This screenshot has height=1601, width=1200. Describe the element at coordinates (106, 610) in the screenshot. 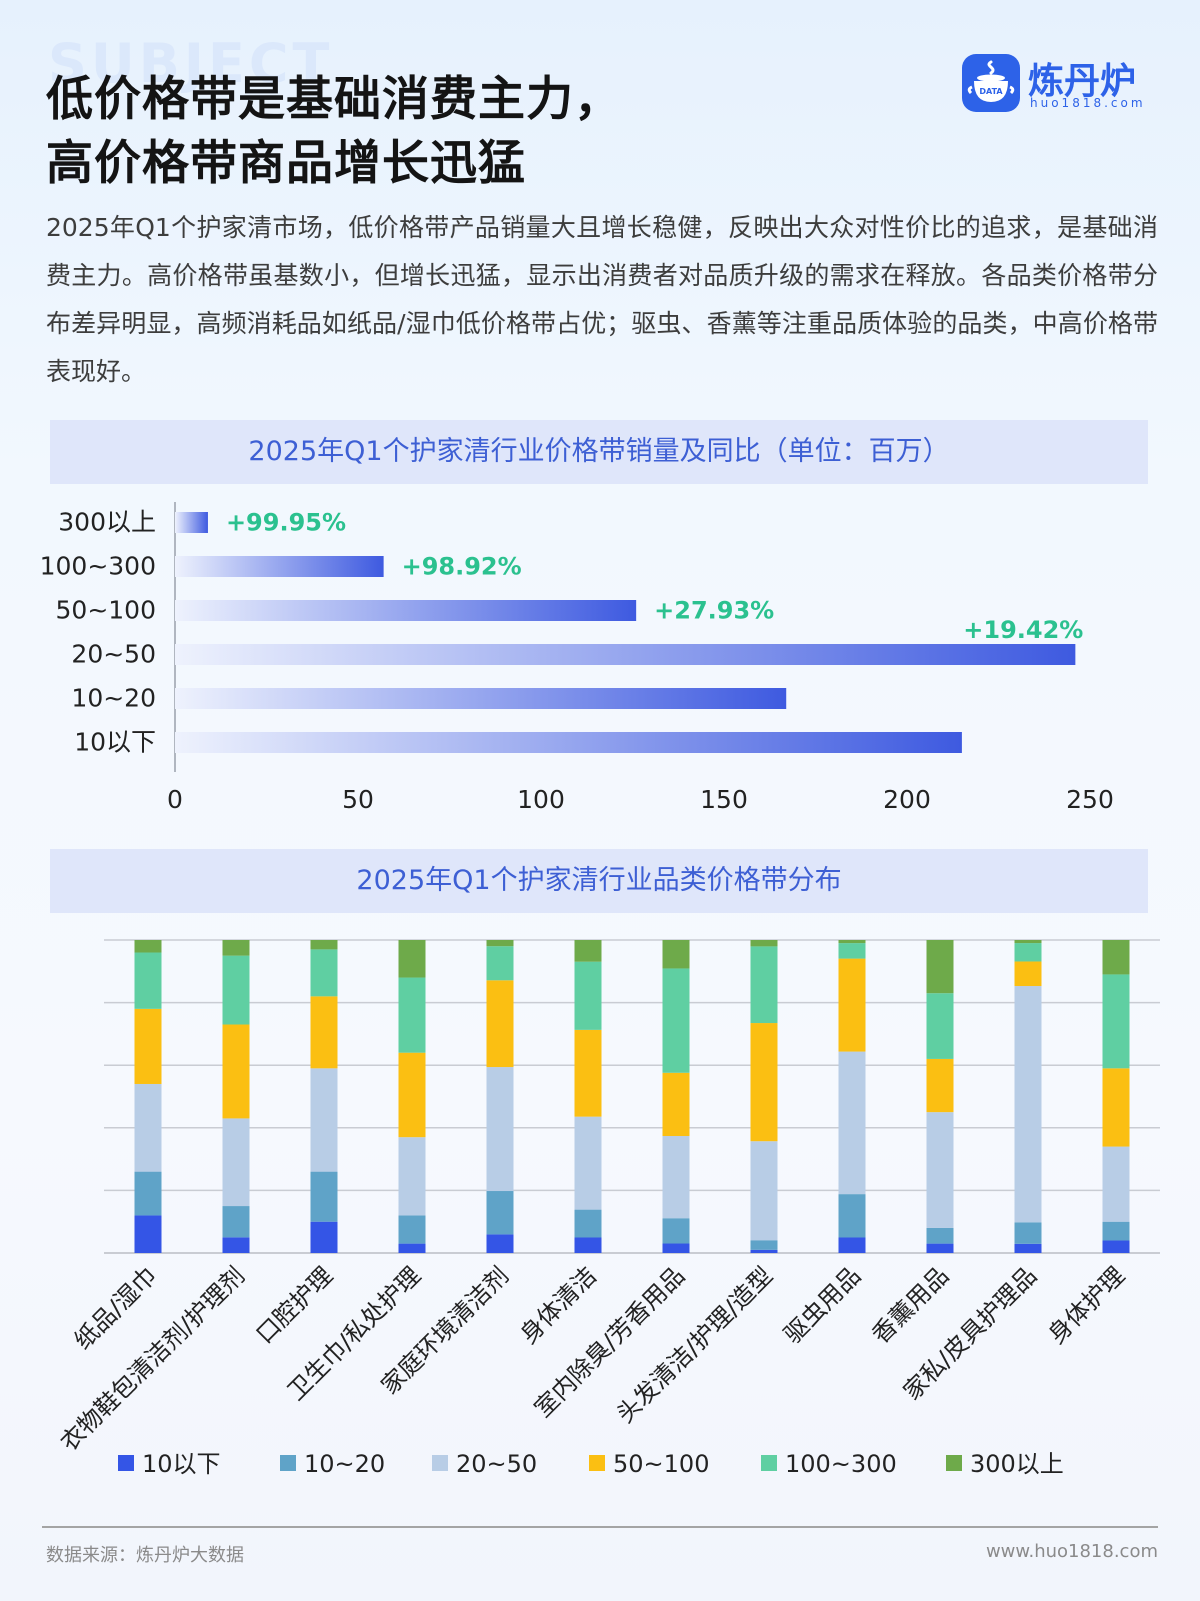

I see `category-label: 50~100` at that location.